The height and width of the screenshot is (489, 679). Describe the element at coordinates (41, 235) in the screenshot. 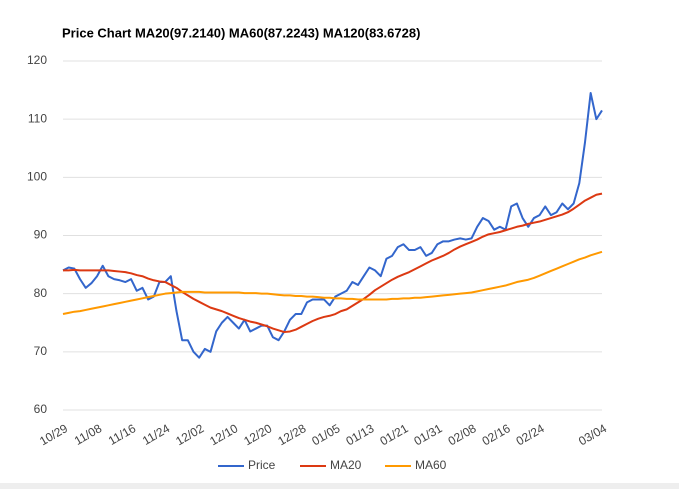

I see `y-tick-label: 90` at that location.